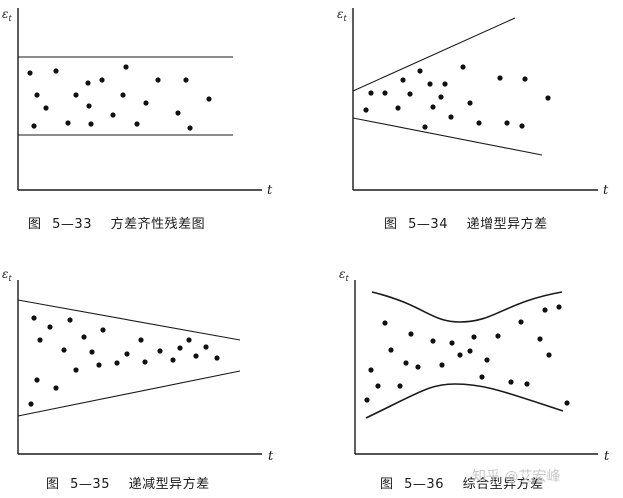  I want to click on upper-boundary-line, so click(129, 320).